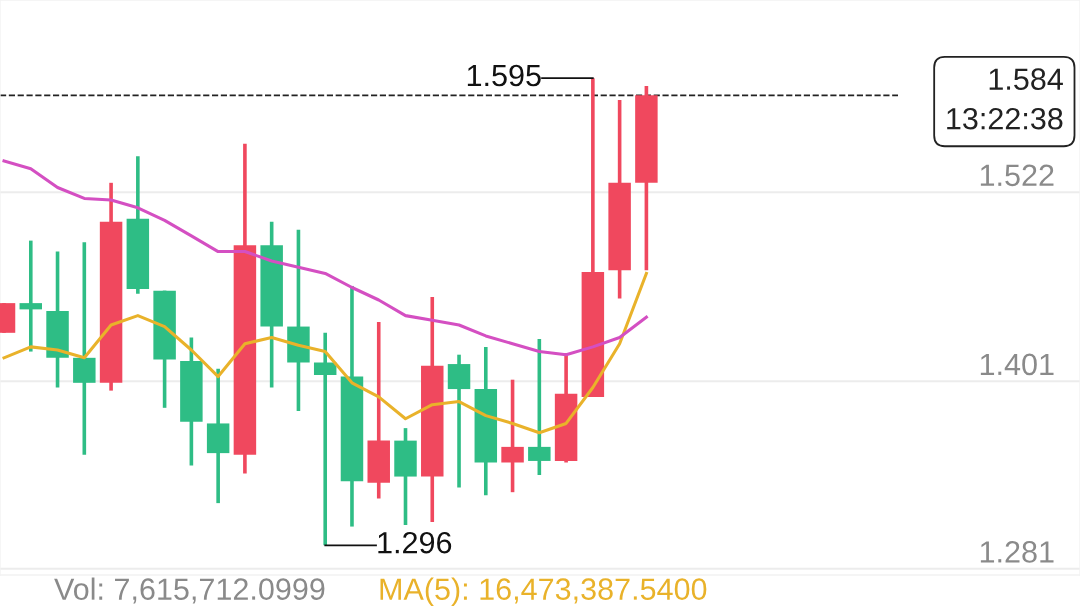 This screenshot has width=1080, height=606. Describe the element at coordinates (543, 591) in the screenshot. I see `text: MA(5): 16,473,387.5400` at that location.